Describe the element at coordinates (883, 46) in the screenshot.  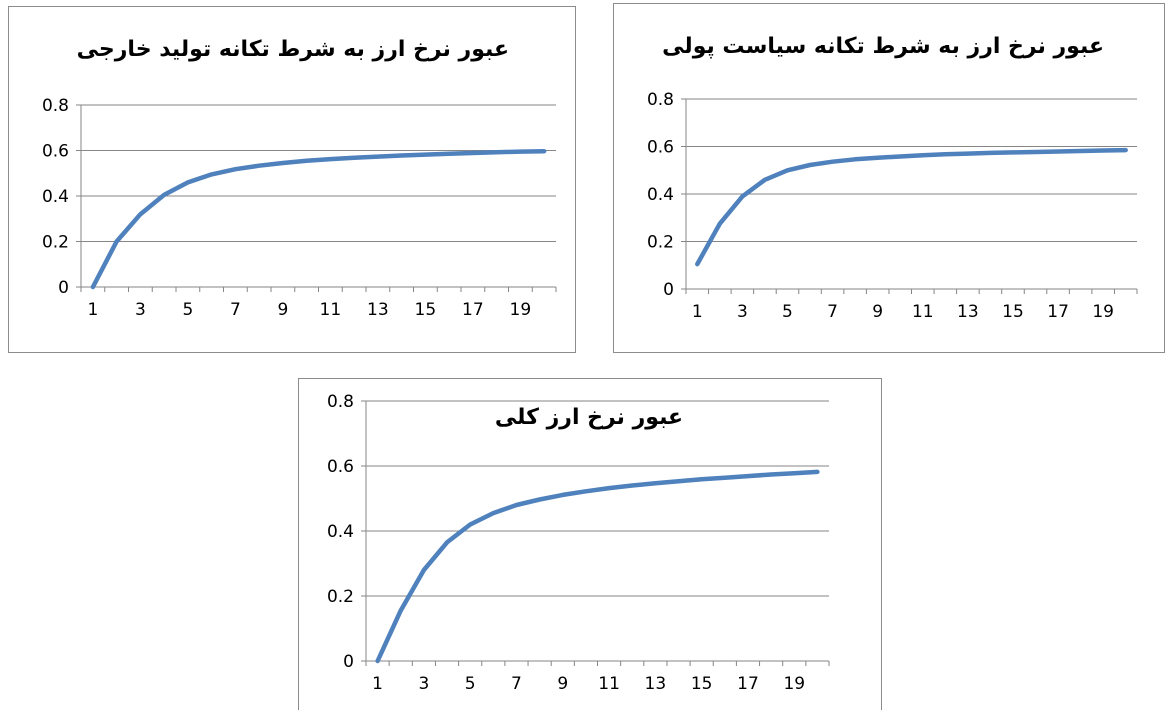
I see `chart-title: عبور نرخ ارز به شرط تکانه سیاست پولی` at that location.